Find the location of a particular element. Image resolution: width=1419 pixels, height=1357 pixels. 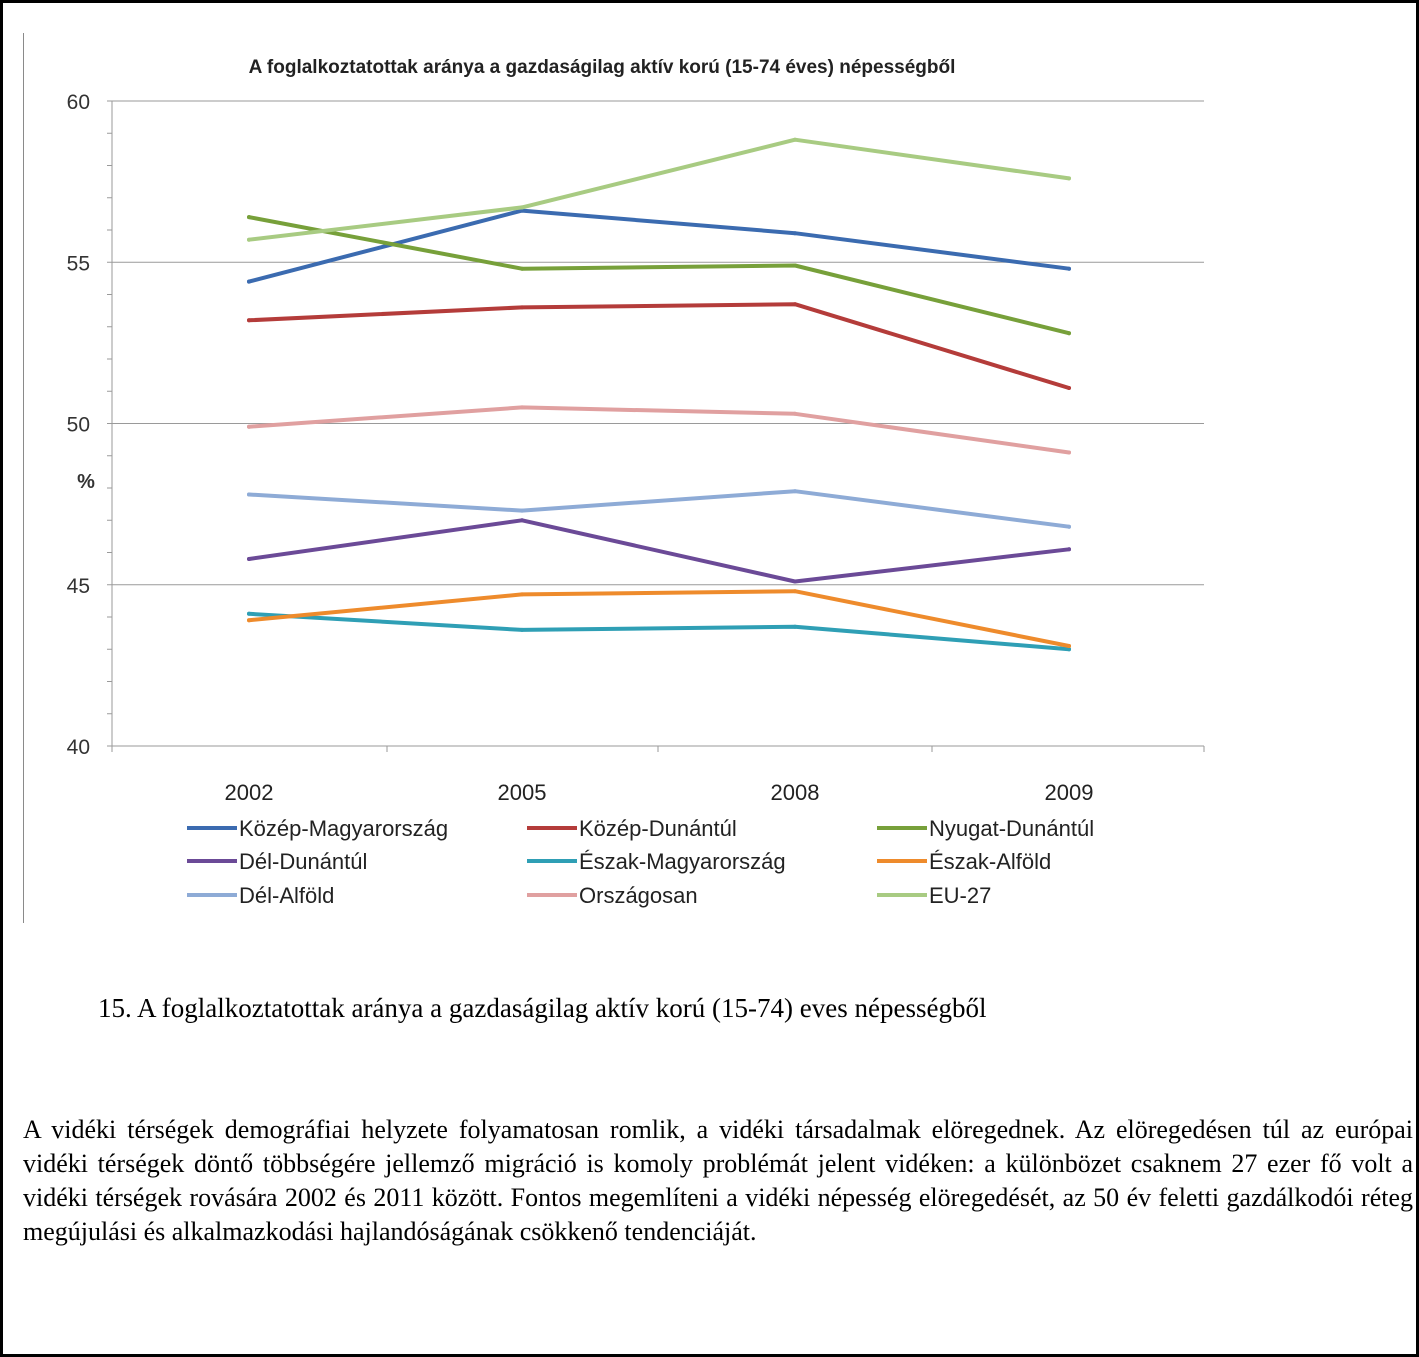

x-tick-label-2005: 2005 is located at coordinates (522, 792).